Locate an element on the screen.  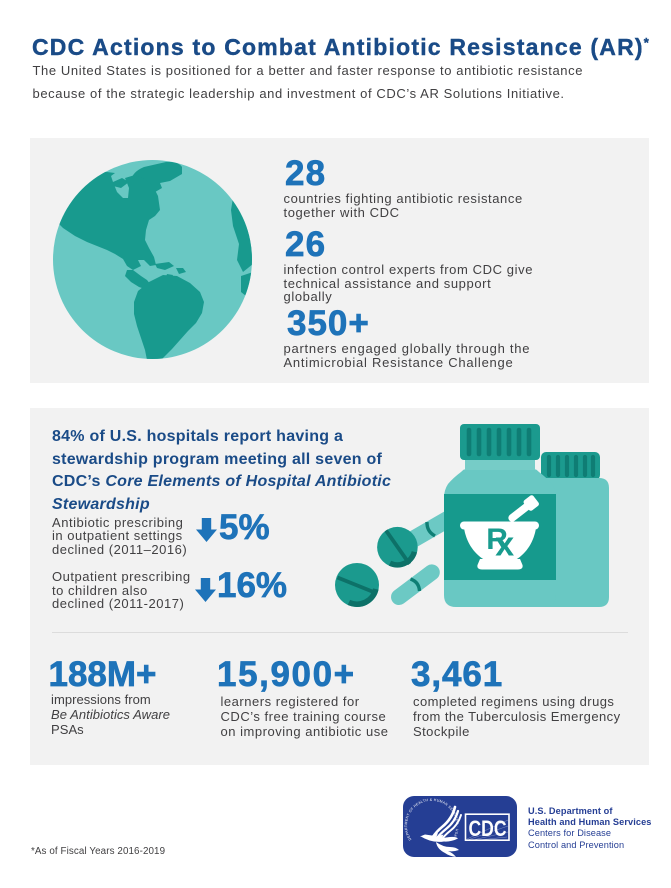
svg-text: x is located at coordinates (504, 545).